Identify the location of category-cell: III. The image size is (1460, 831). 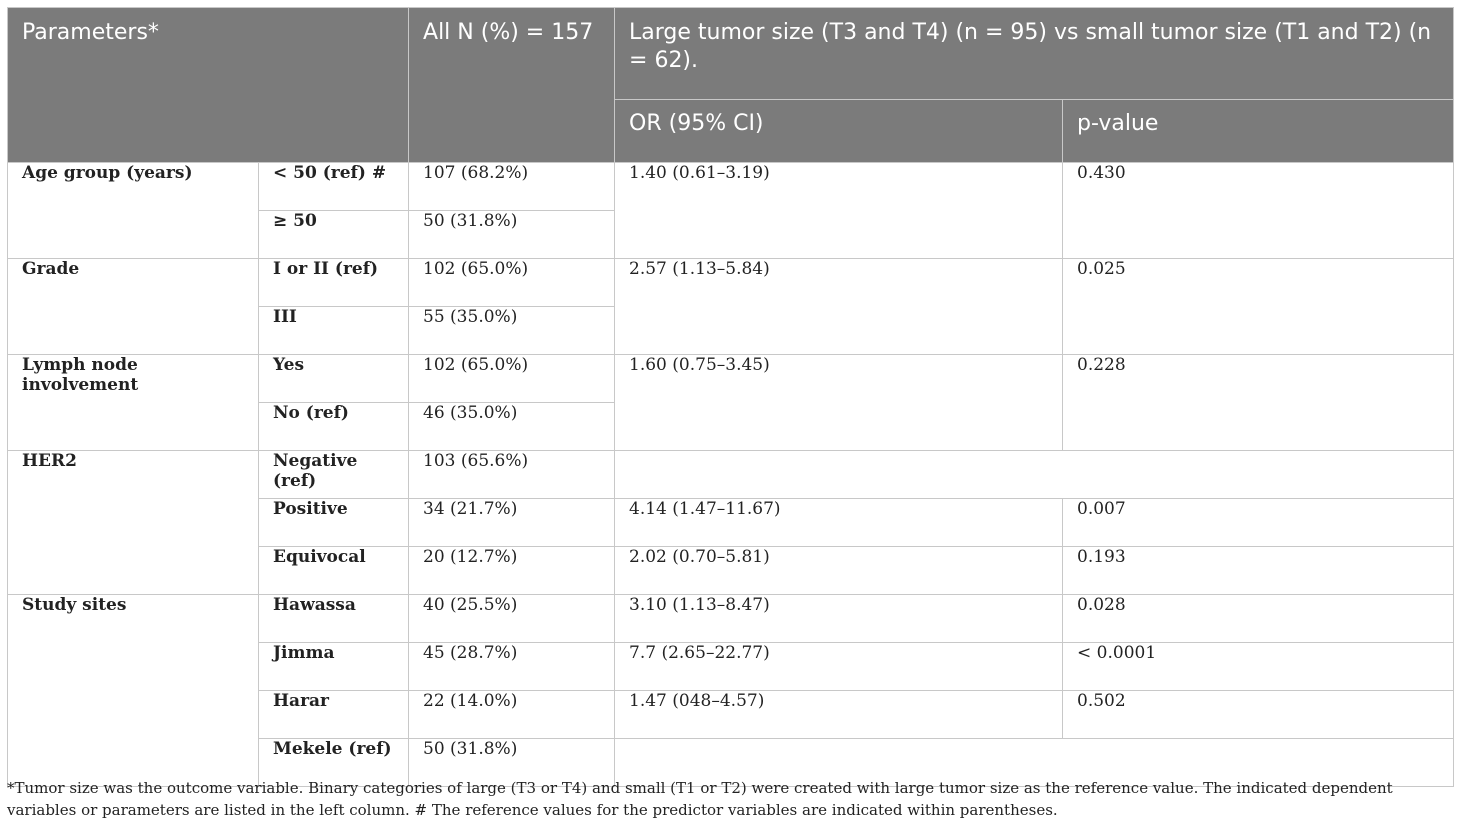
(333, 330).